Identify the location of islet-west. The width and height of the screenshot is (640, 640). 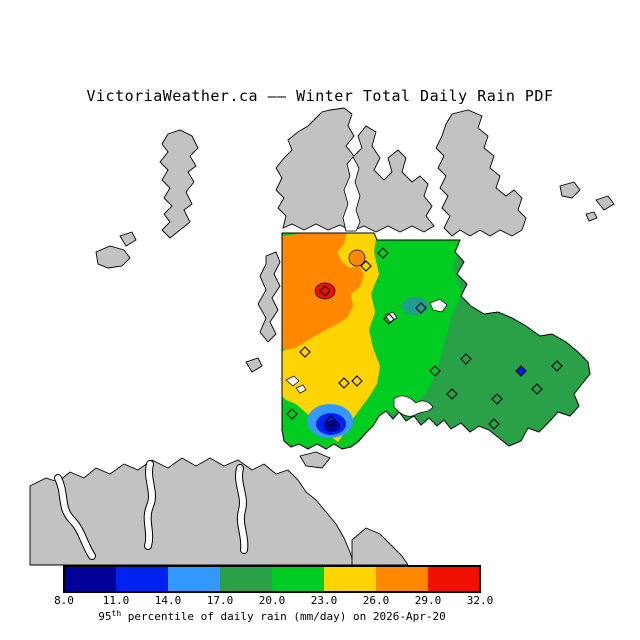
(254, 365).